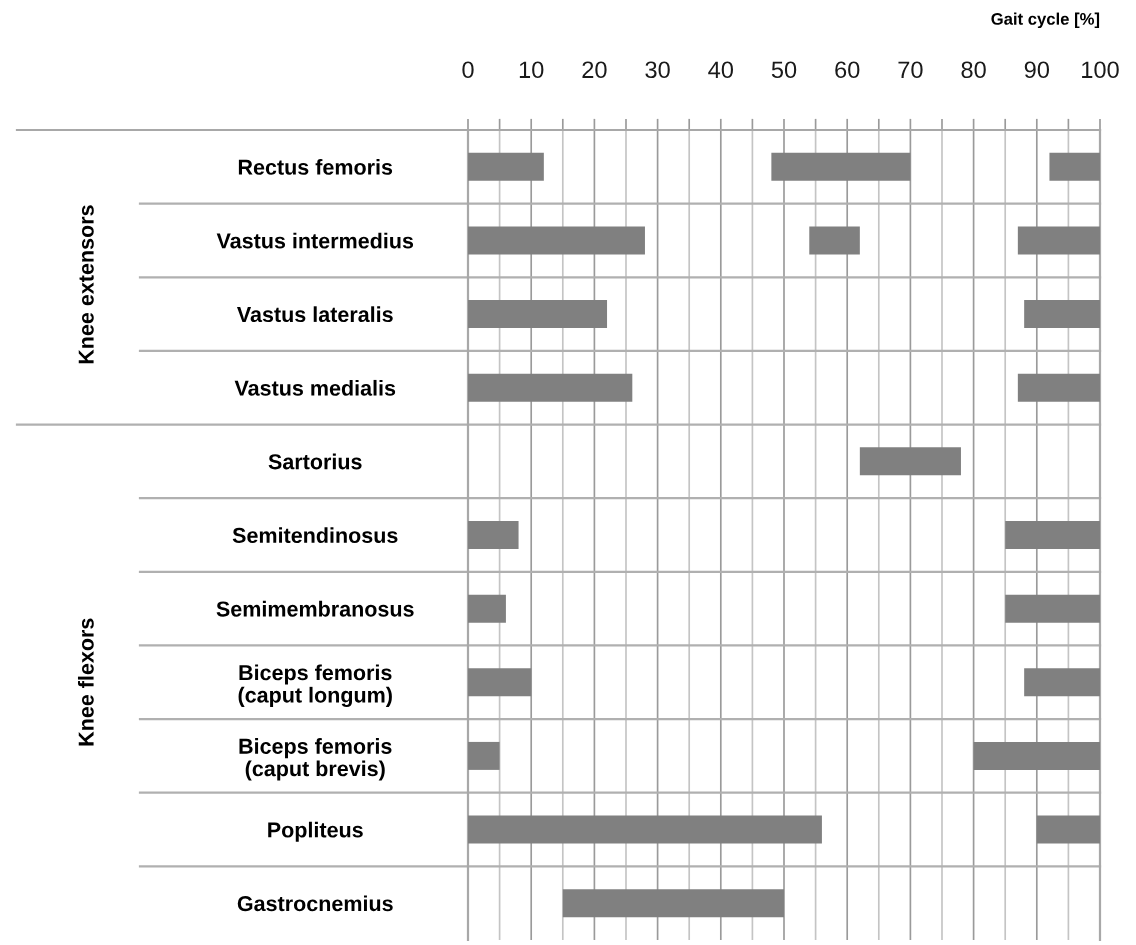 Image resolution: width=1136 pixels, height=945 pixels. Describe the element at coordinates (910, 70) in the screenshot. I see `x-tick-label: 70` at that location.